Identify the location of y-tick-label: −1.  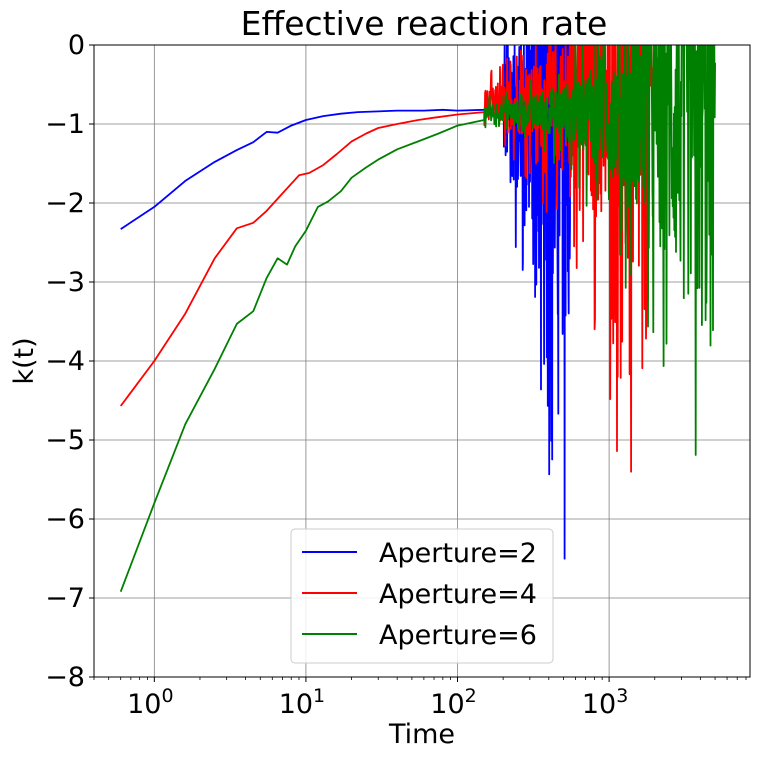
(65, 124).